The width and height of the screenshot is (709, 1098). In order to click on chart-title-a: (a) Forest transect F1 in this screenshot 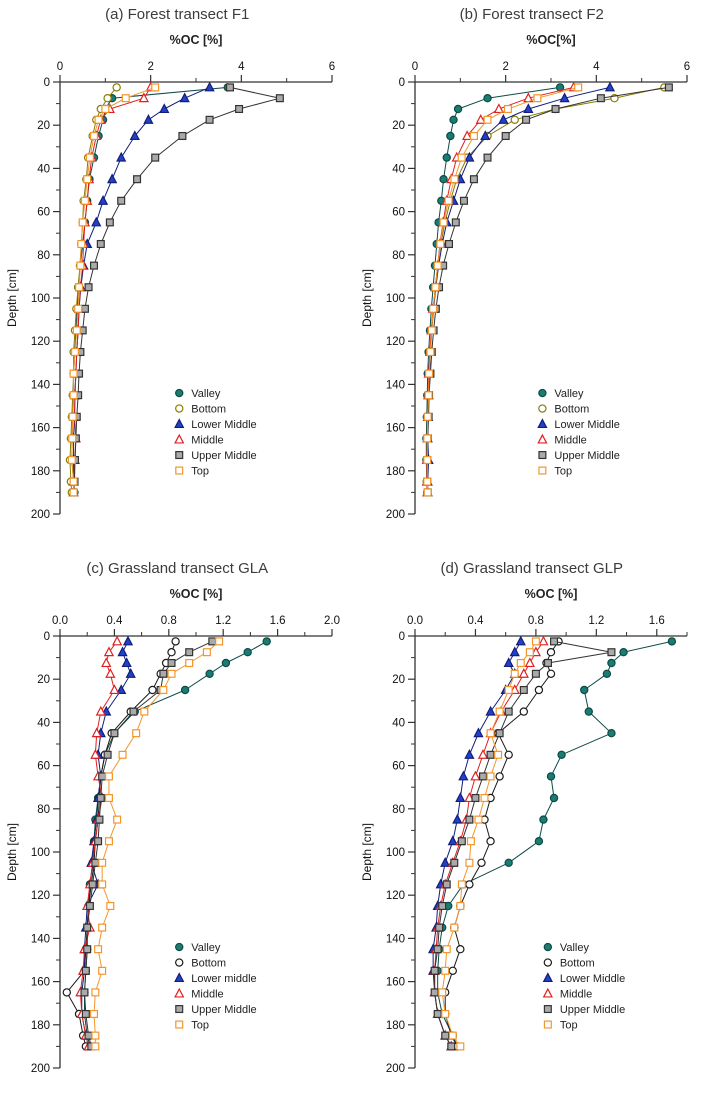, I will do `click(177, 14)`.